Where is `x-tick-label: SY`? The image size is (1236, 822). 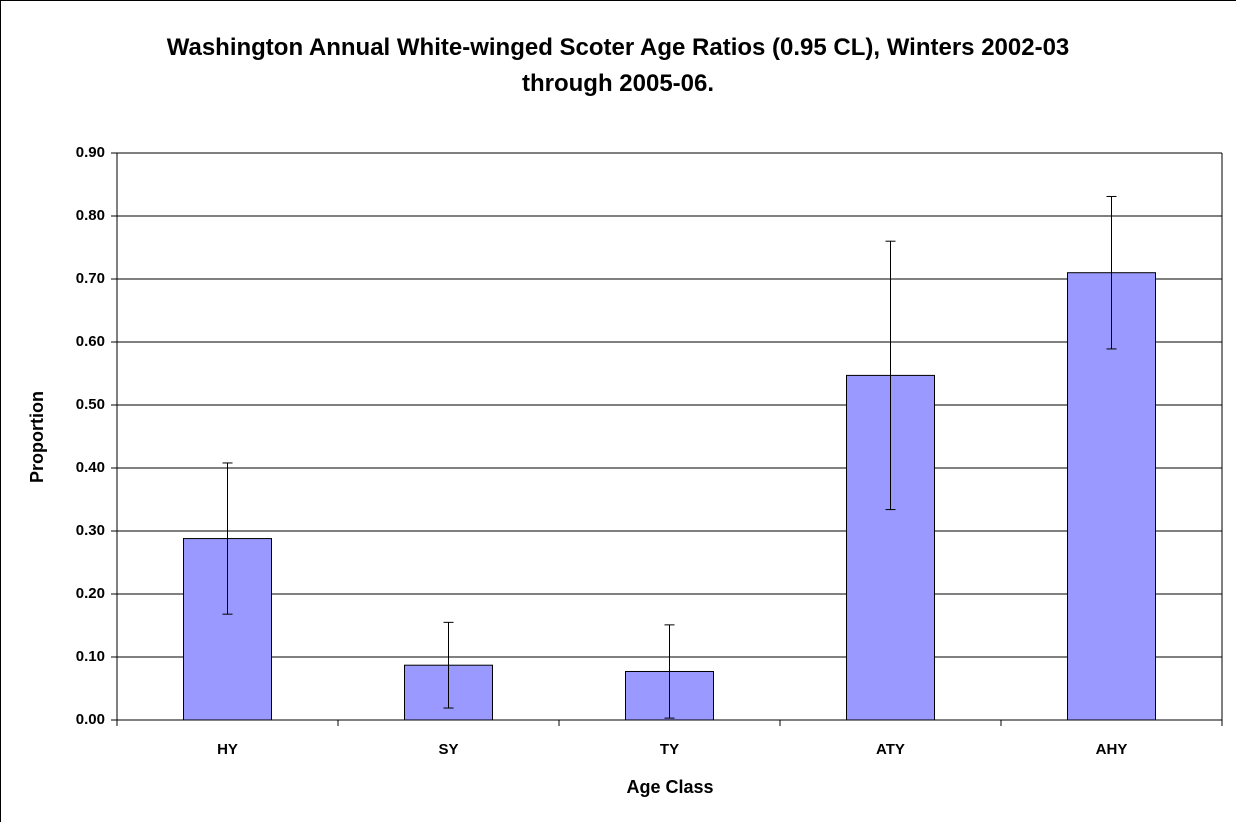
x-tick-label: SY is located at coordinates (448, 749).